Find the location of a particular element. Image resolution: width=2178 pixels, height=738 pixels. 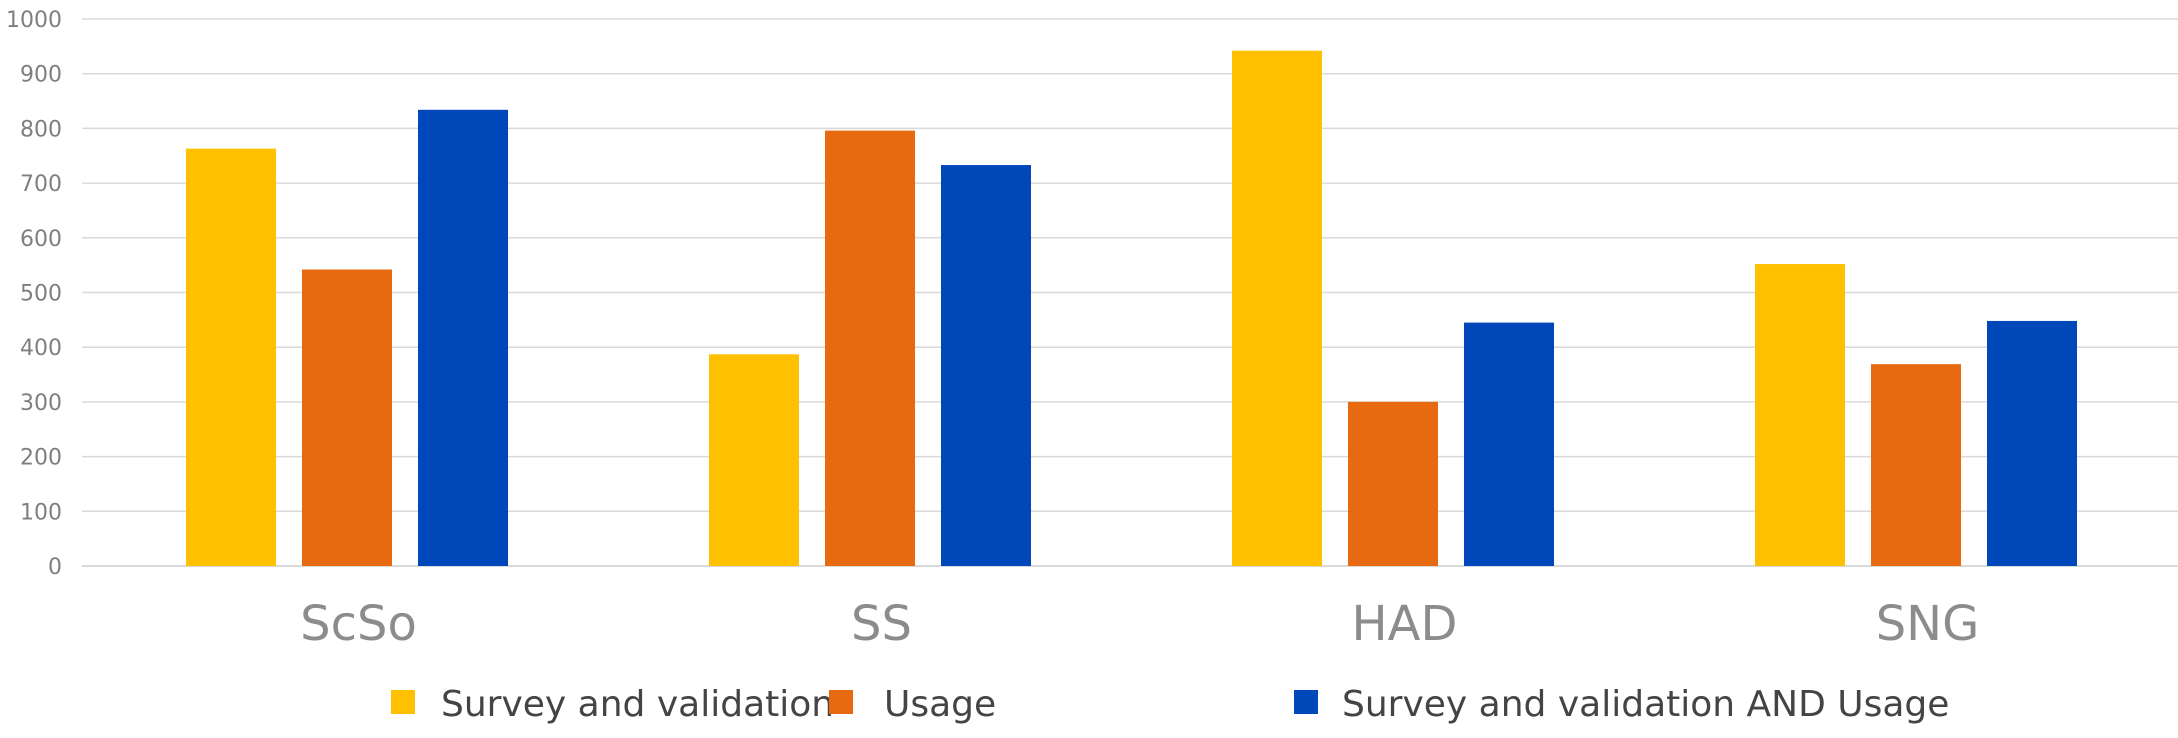

y-tick-label: 800 is located at coordinates (41, 129).